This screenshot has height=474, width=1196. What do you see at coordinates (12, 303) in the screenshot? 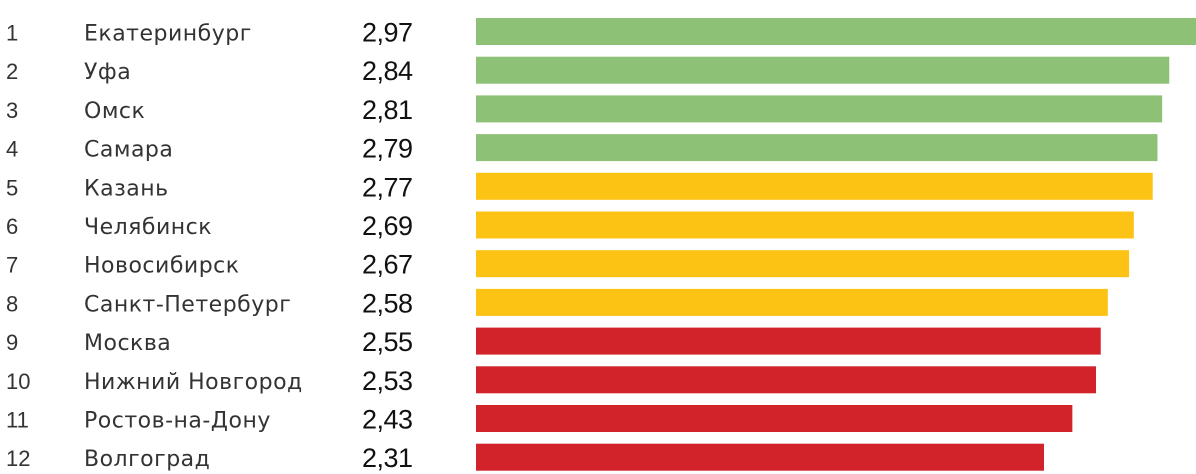
I see `rank-label: 8` at bounding box center [12, 303].